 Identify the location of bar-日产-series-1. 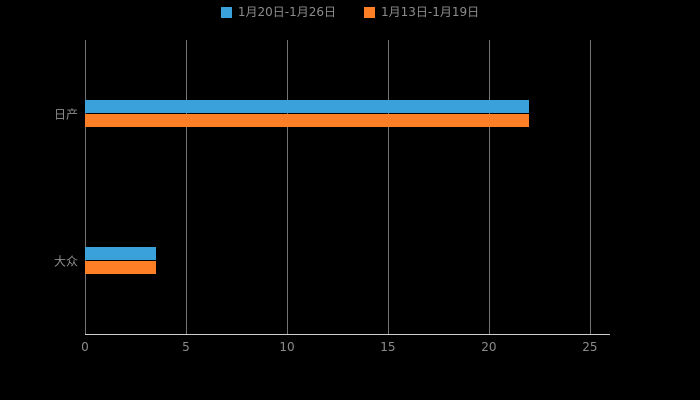
(307, 120).